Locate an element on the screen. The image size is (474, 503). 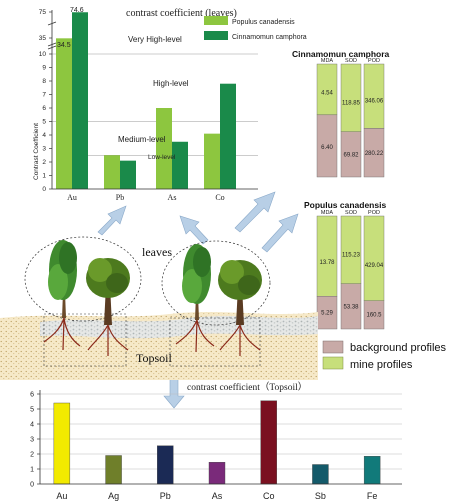
leaves-x-labels: Au Pb As Co is located at coordinates (146, 197).